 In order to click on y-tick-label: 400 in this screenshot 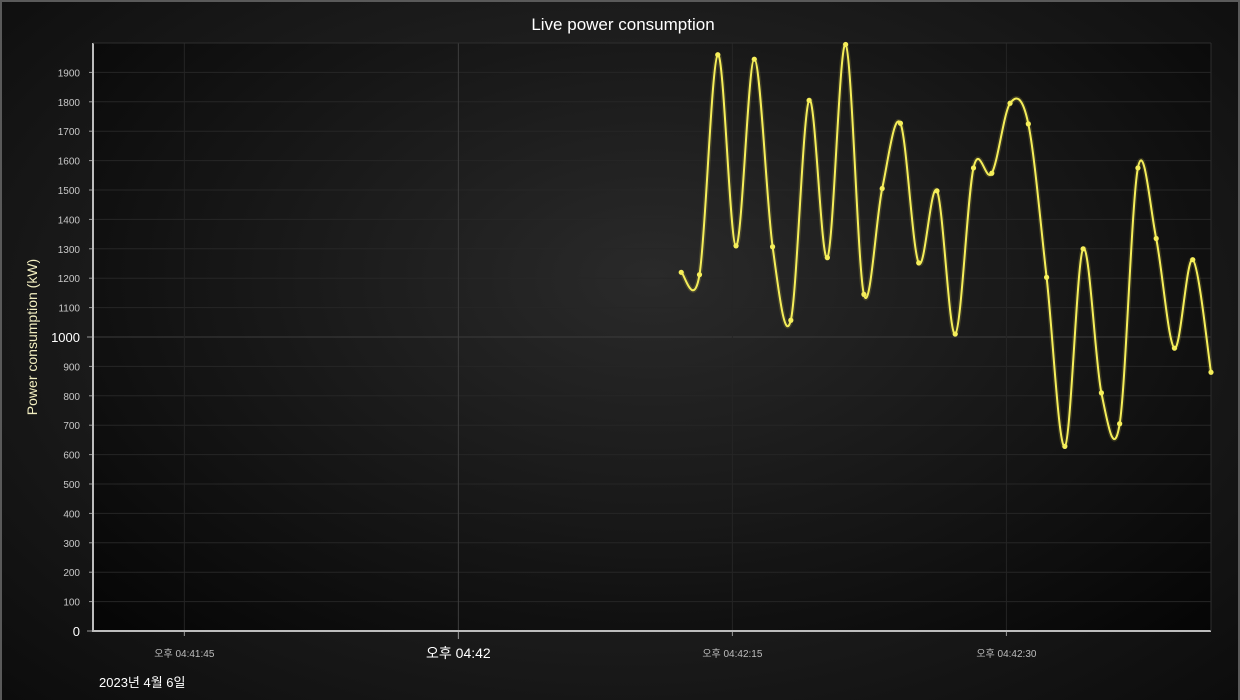, I will do `click(71, 514)`.